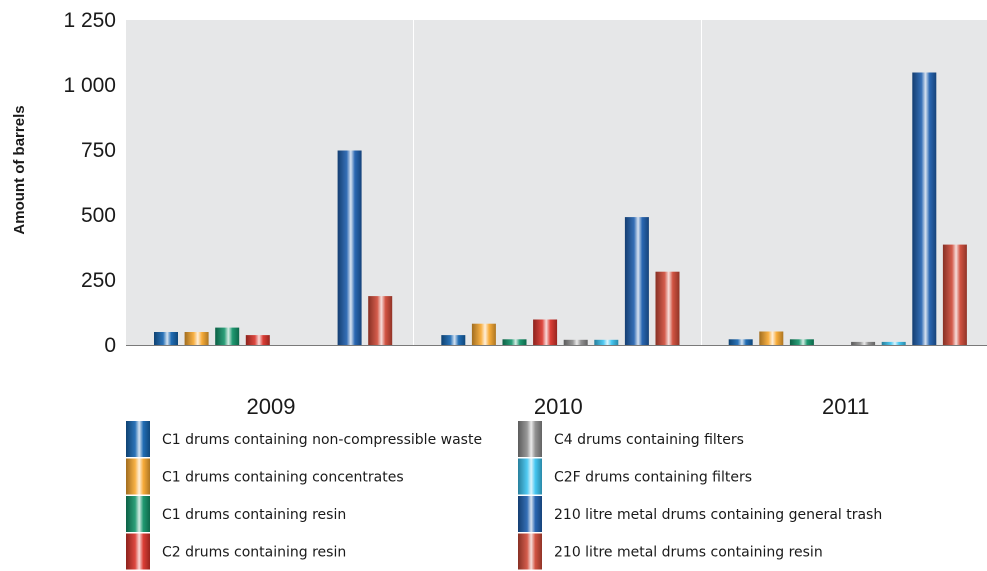  What do you see at coordinates (98, 150) in the screenshot?
I see `y-tick-label: 750` at bounding box center [98, 150].